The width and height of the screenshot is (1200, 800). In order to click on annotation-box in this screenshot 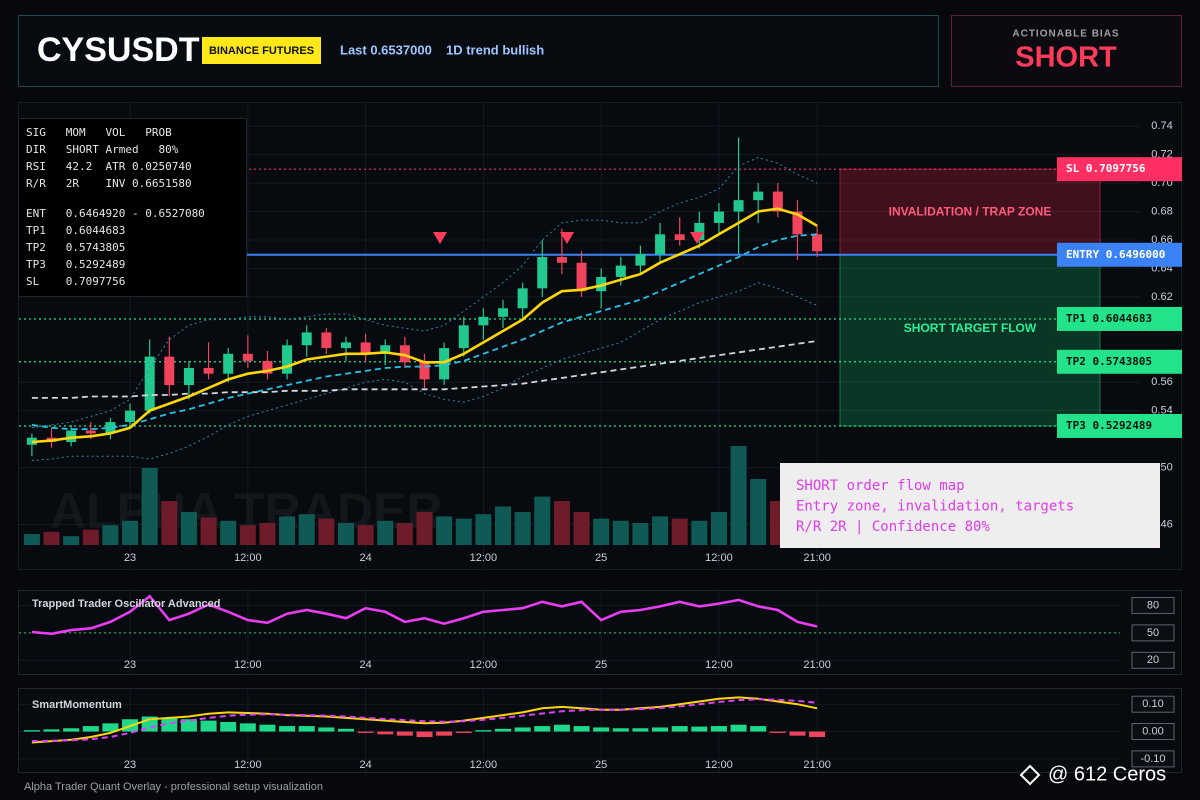, I will do `click(970, 505)`.